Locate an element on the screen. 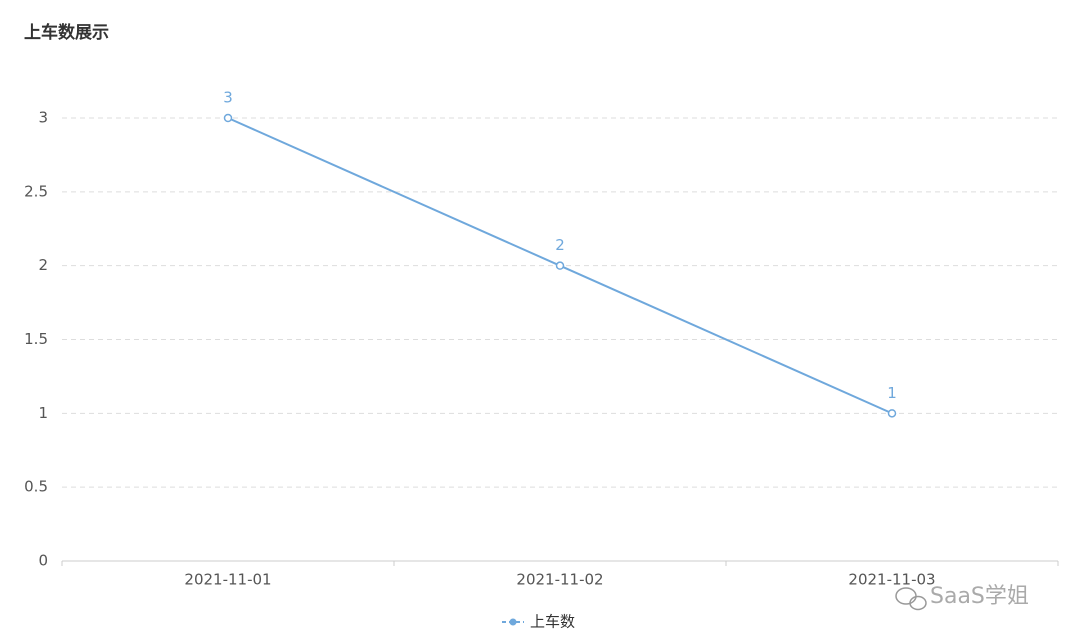 The height and width of the screenshot is (644, 1080). watermark: SaaS学姐 is located at coordinates (979, 596).